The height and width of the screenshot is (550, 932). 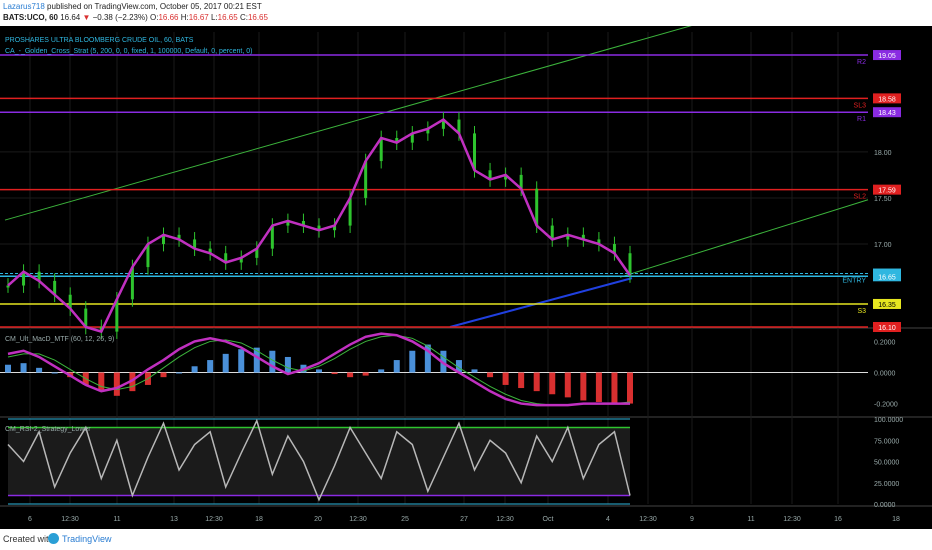 I want to click on rsi-y-tick-label: 100.0000, so click(x=888, y=420).